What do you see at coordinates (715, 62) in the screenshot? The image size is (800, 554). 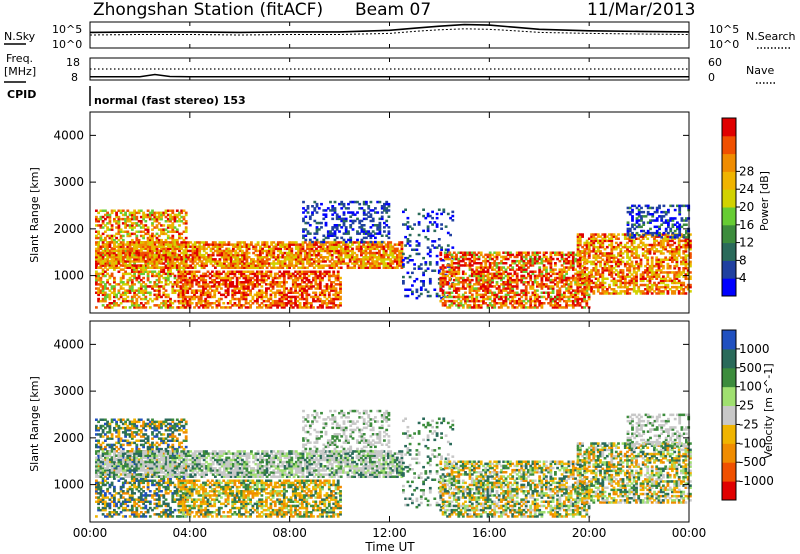 I see `nave-tick-top: 60` at bounding box center [715, 62].